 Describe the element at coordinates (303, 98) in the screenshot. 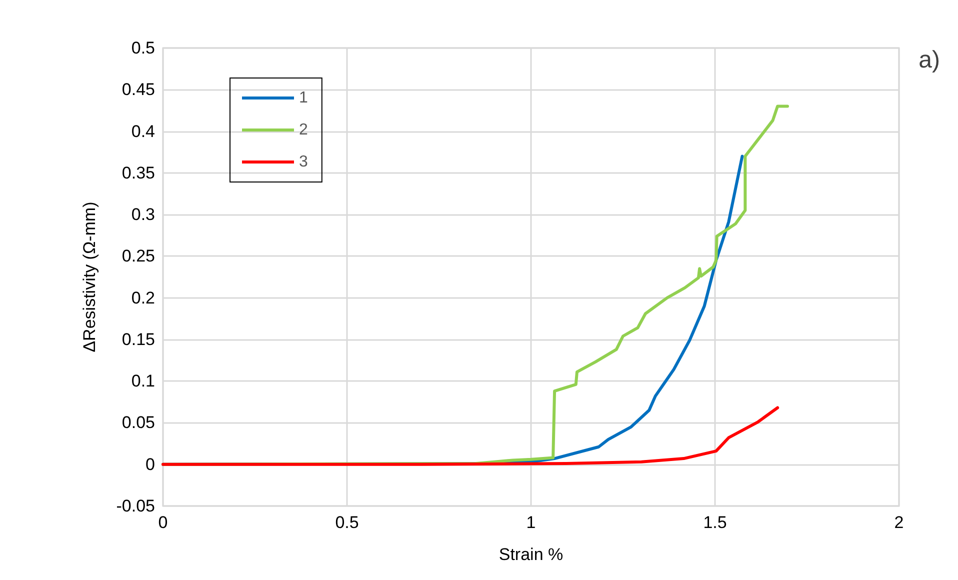

I see `legend-label: 1` at that location.